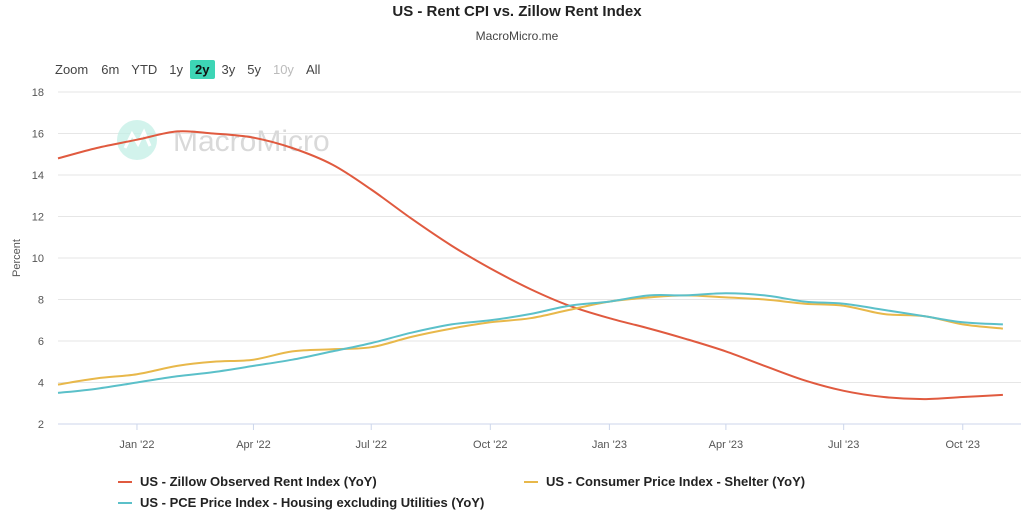  Describe the element at coordinates (258, 481) in the screenshot. I see `legend-label-zillow: US - Zillow Observed Rent Index (YoY)` at that location.